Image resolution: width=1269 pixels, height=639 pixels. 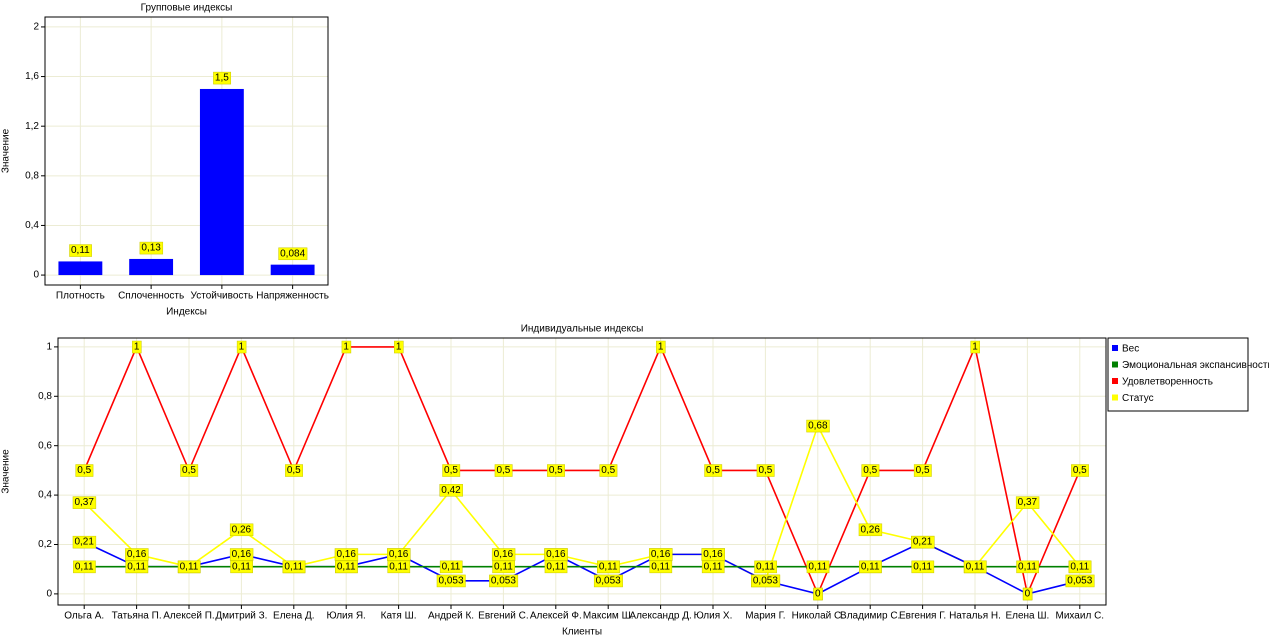 I want to click on data-label: 0,21, so click(x=84, y=542).